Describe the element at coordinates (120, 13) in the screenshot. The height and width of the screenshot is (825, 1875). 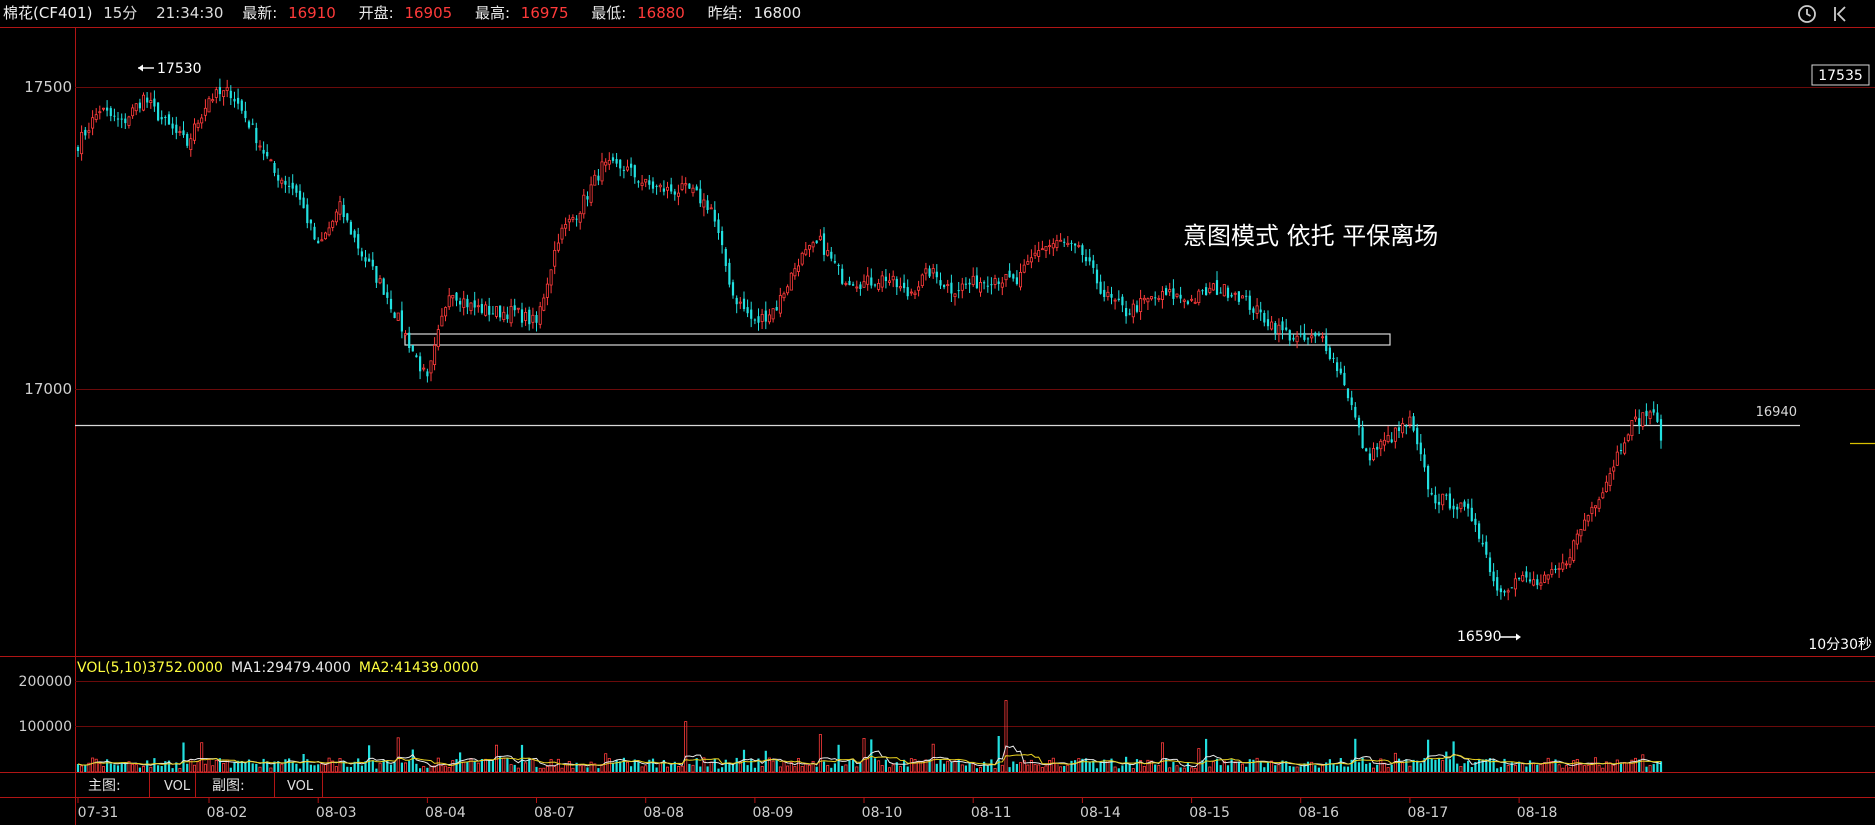
I see `period-label: 15分` at that location.